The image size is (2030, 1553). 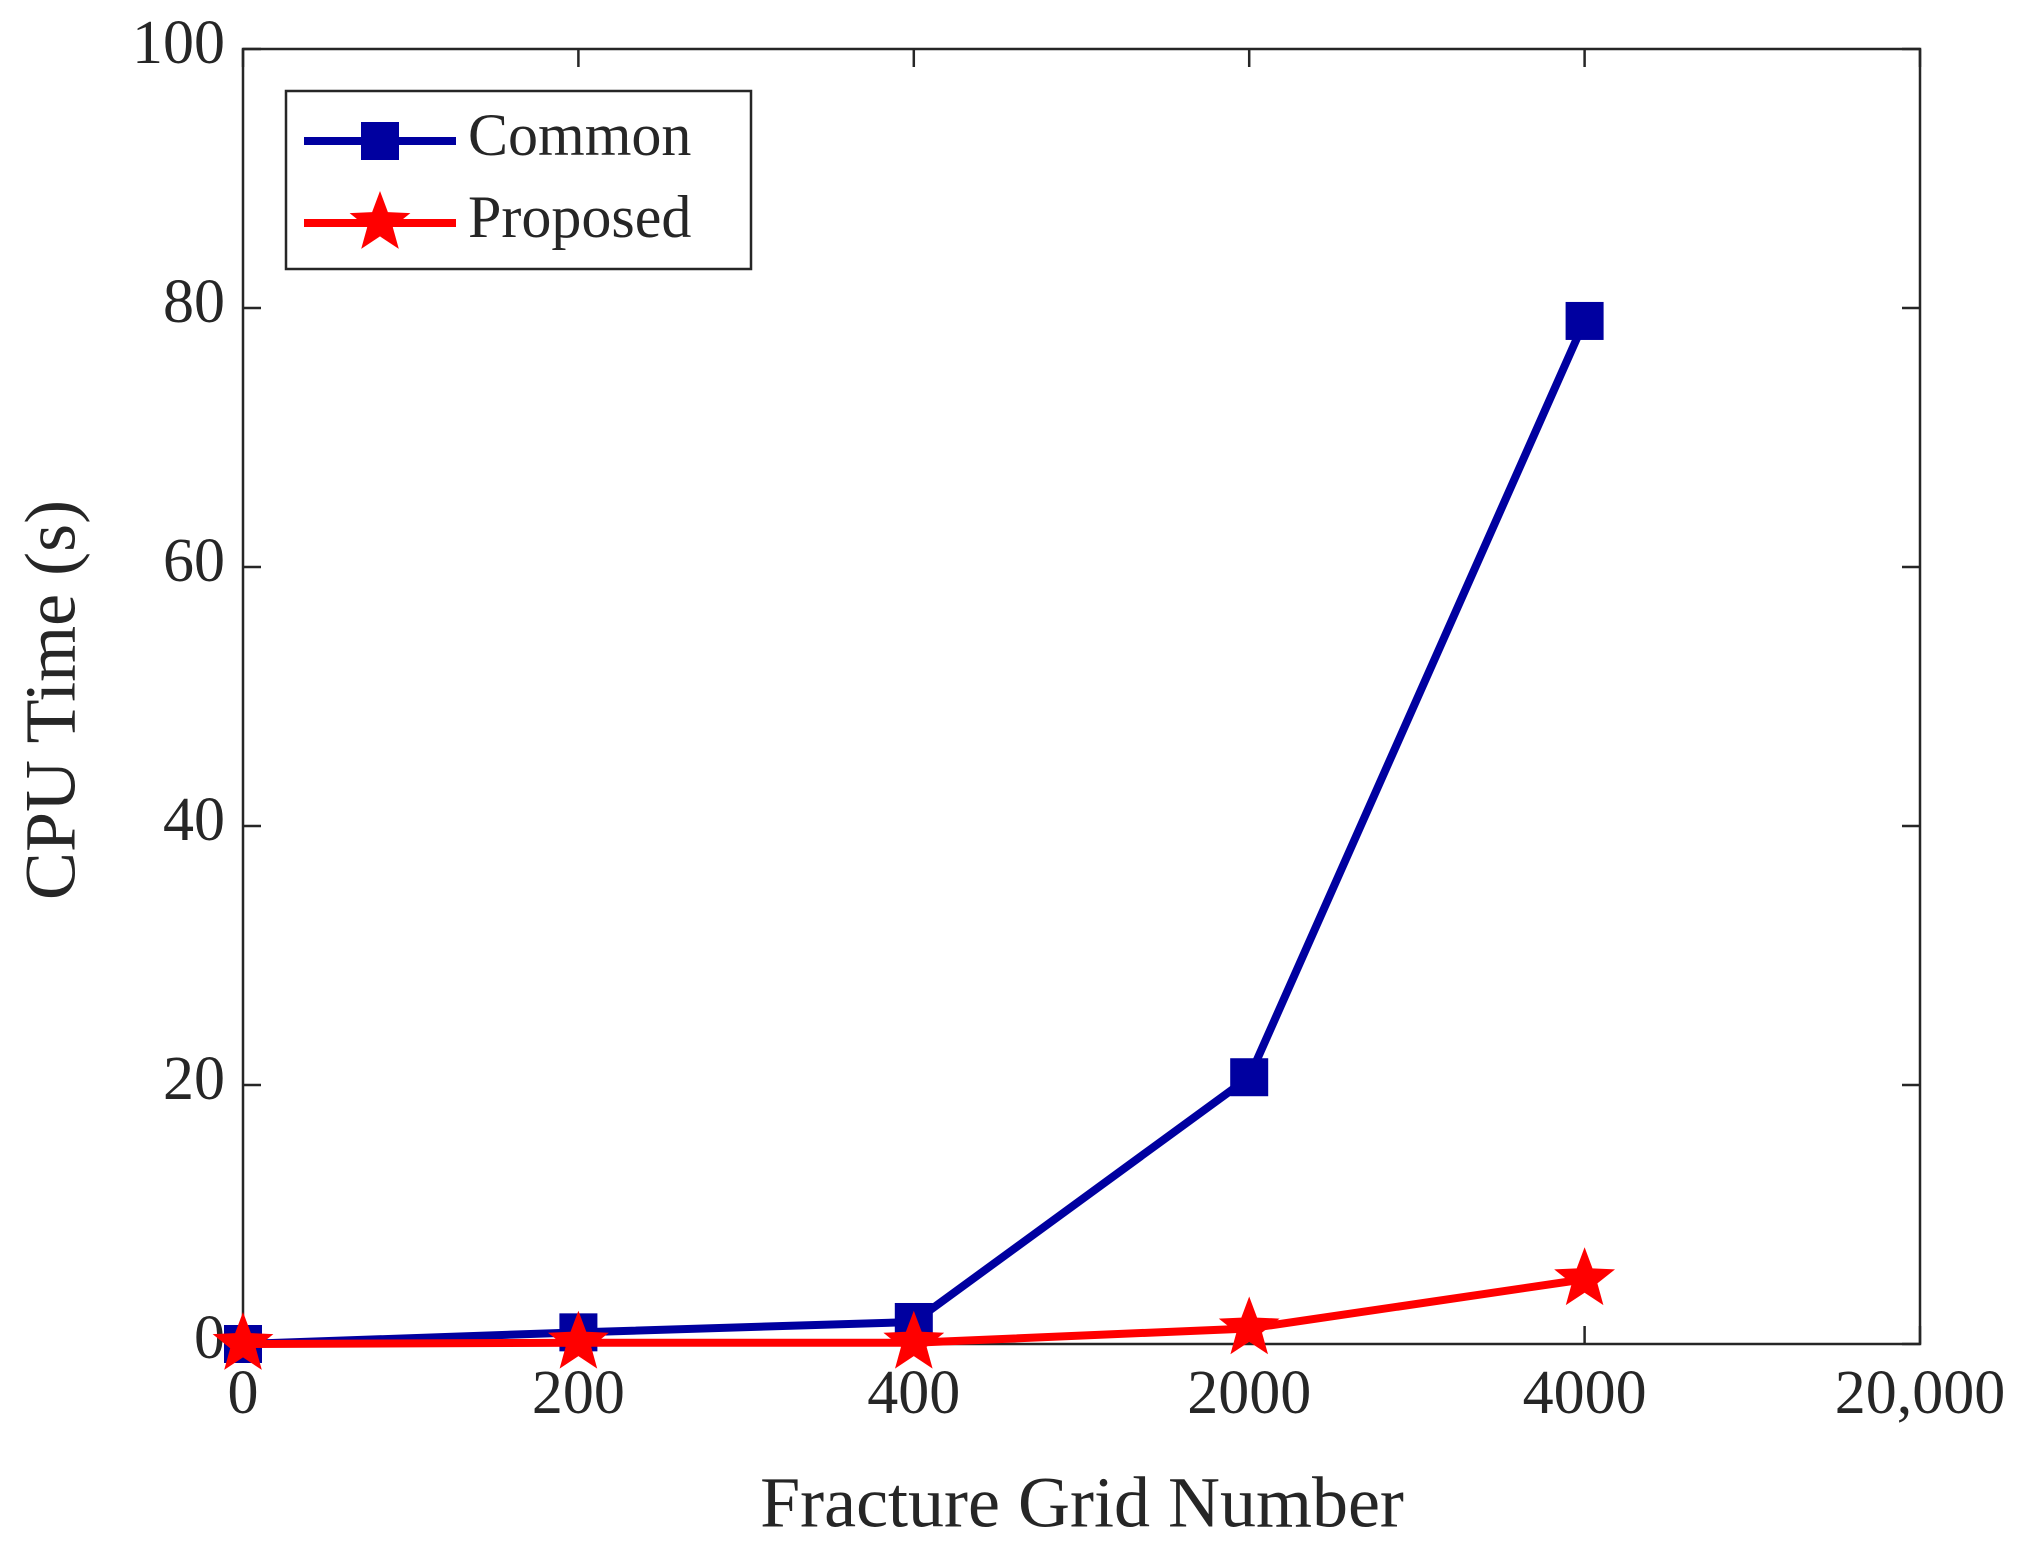 What do you see at coordinates (51, 700) in the screenshot?
I see `y-axis-label: CPU Time (s)` at bounding box center [51, 700].